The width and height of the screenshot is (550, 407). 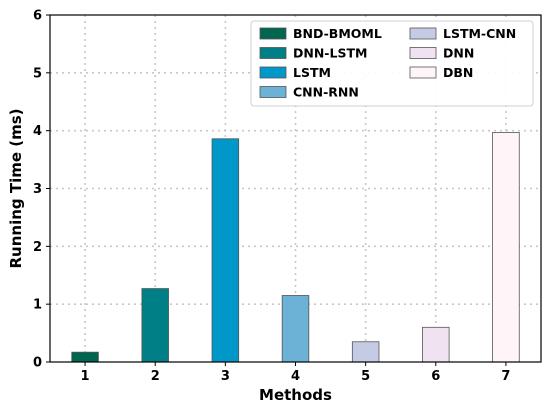 What do you see at coordinates (37, 363) in the screenshot?
I see `y-tick-label: 0` at bounding box center [37, 363].